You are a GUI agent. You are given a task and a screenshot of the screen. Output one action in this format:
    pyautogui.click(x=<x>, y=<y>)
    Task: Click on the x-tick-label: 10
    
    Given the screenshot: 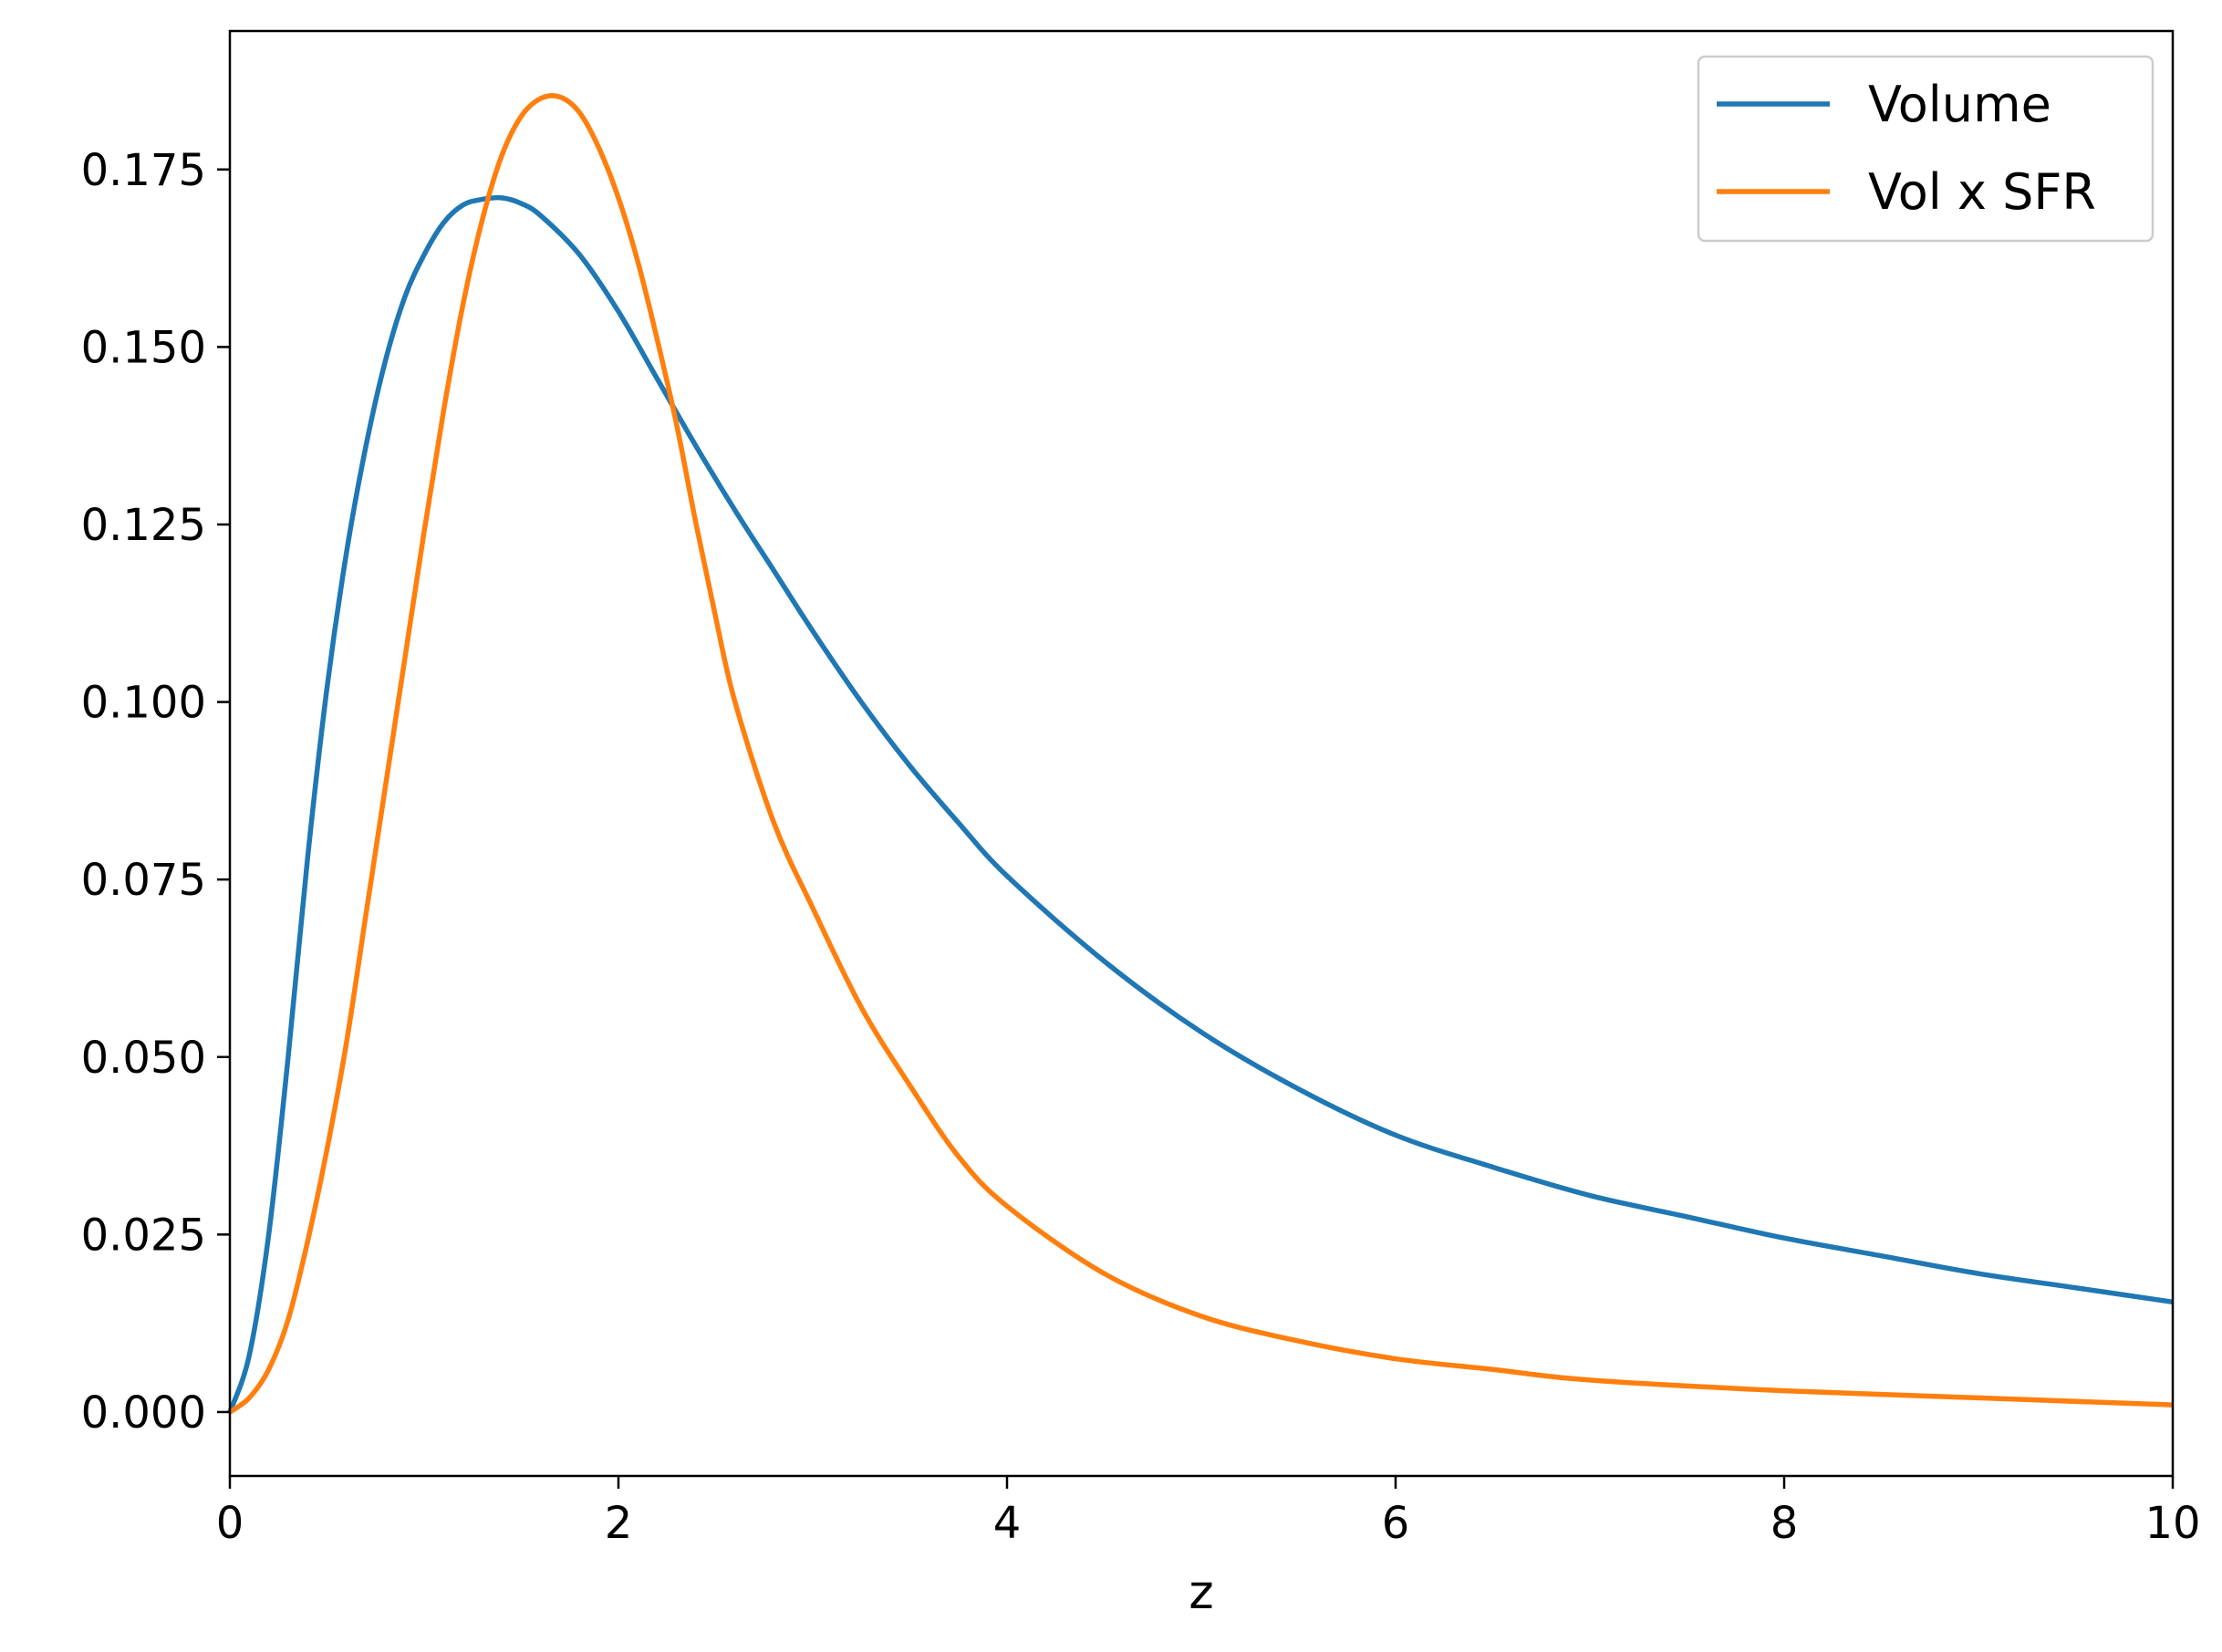 What is the action you would take?
    pyautogui.click(x=2172, y=1523)
    